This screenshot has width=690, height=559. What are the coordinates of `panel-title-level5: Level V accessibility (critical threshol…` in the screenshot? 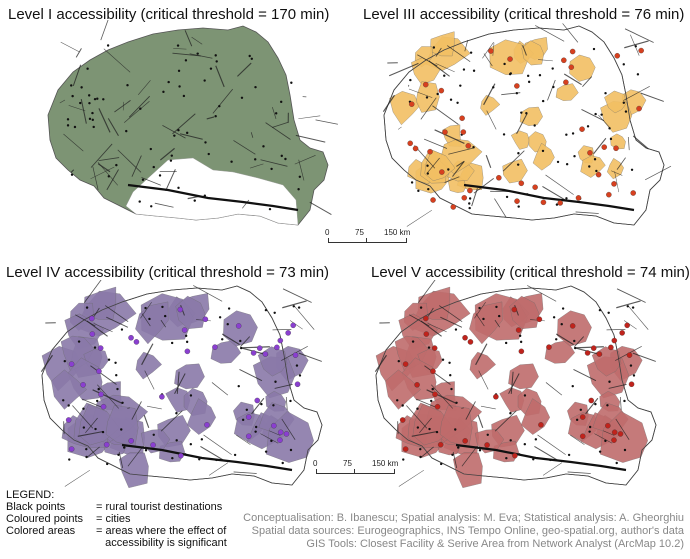 It's located at (530, 272).